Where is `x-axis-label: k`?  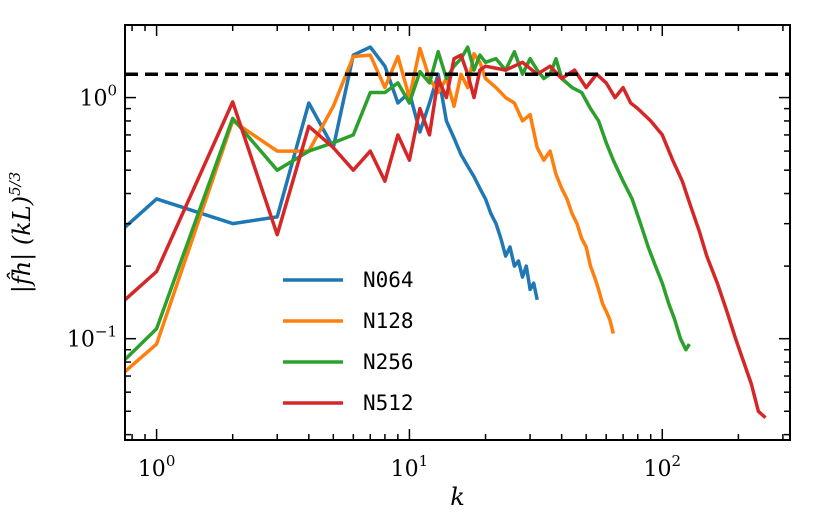 x-axis-label: k is located at coordinates (457, 497).